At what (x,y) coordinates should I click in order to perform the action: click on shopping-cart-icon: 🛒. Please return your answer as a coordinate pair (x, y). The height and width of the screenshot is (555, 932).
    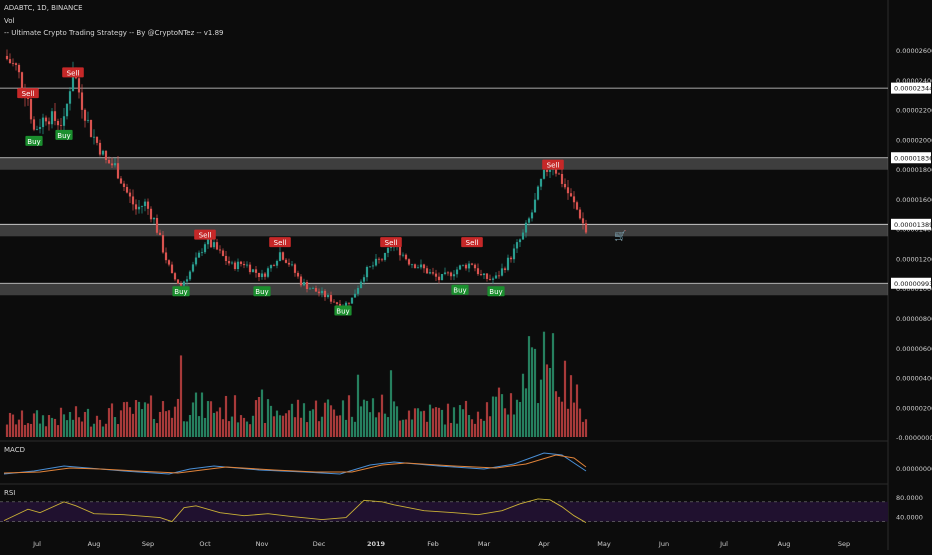
    Looking at the image, I should click on (620, 236).